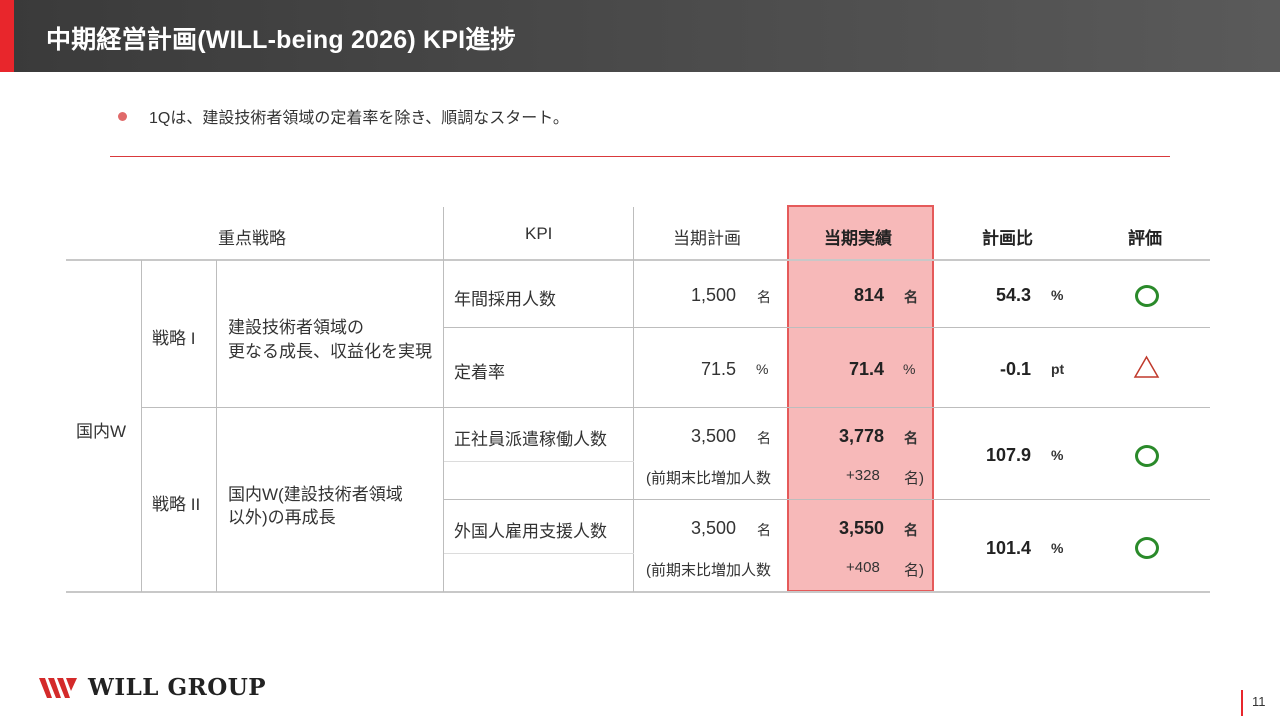 The image size is (1280, 720). I want to click on brand-name: WILL GROUP, so click(177, 687).